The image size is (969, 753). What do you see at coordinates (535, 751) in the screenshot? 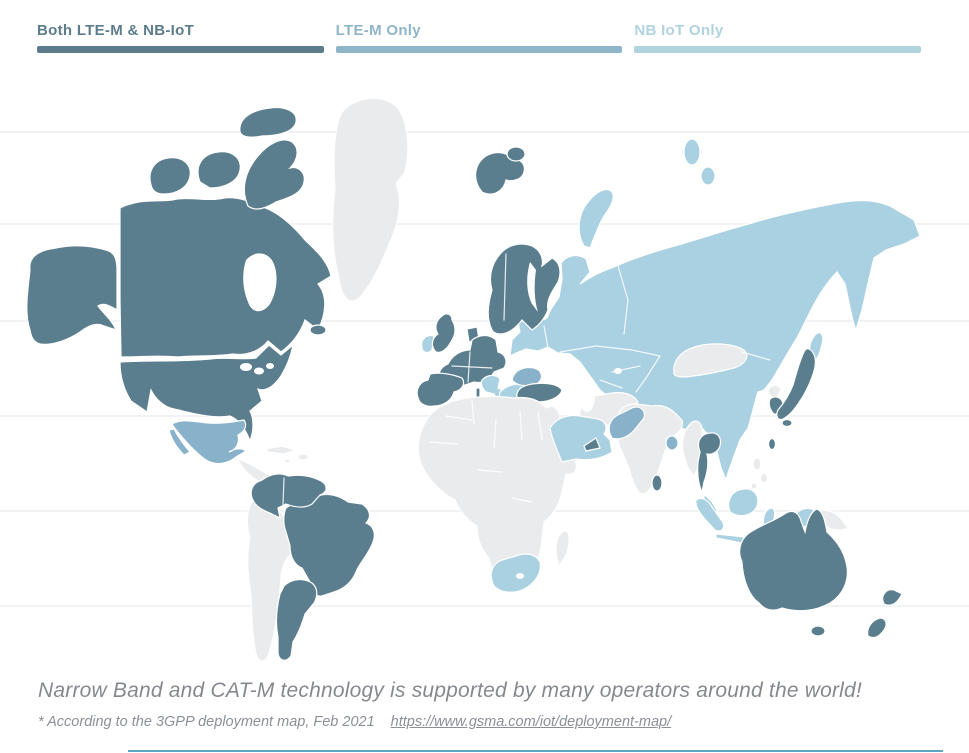
I see `bottom-edge-line` at bounding box center [535, 751].